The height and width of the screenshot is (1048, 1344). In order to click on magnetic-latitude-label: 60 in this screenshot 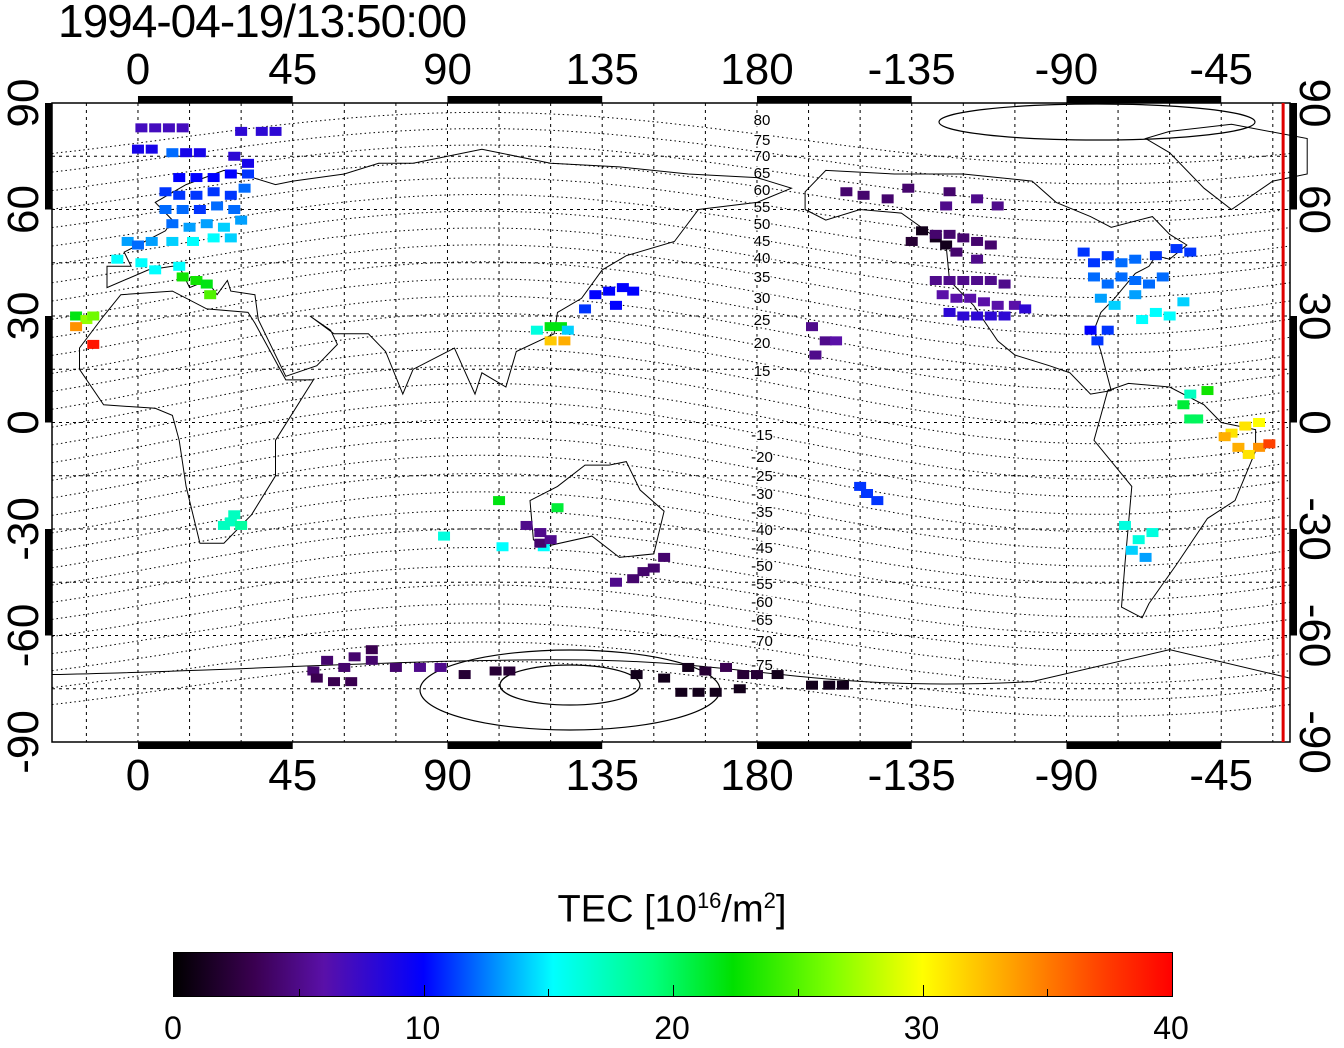, I will do `click(762, 190)`.